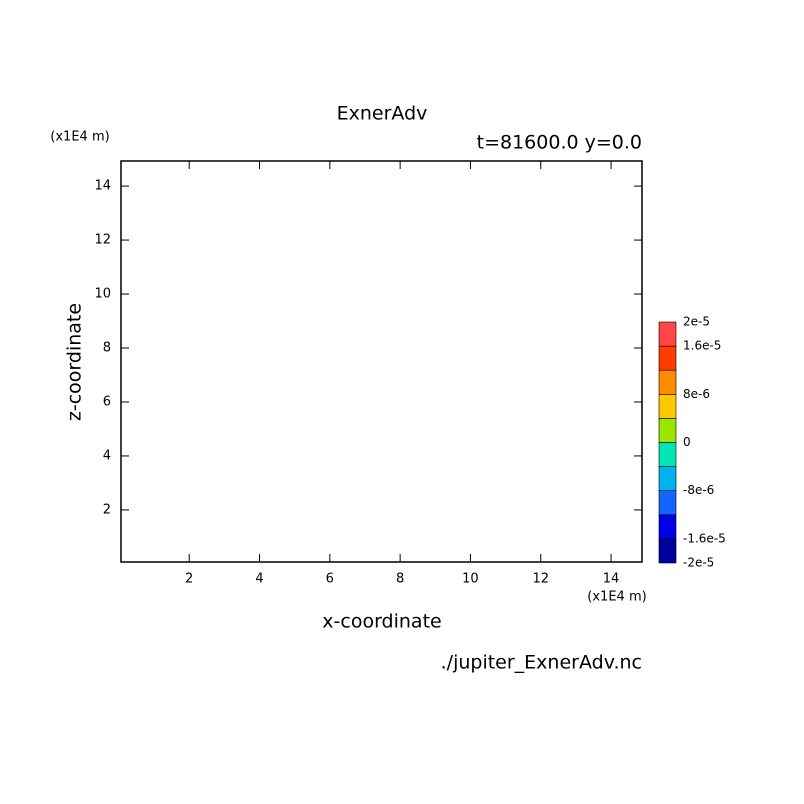 The width and height of the screenshot is (804, 804). Describe the element at coordinates (698, 490) in the screenshot. I see `colorbar-label: -8e-6` at that location.